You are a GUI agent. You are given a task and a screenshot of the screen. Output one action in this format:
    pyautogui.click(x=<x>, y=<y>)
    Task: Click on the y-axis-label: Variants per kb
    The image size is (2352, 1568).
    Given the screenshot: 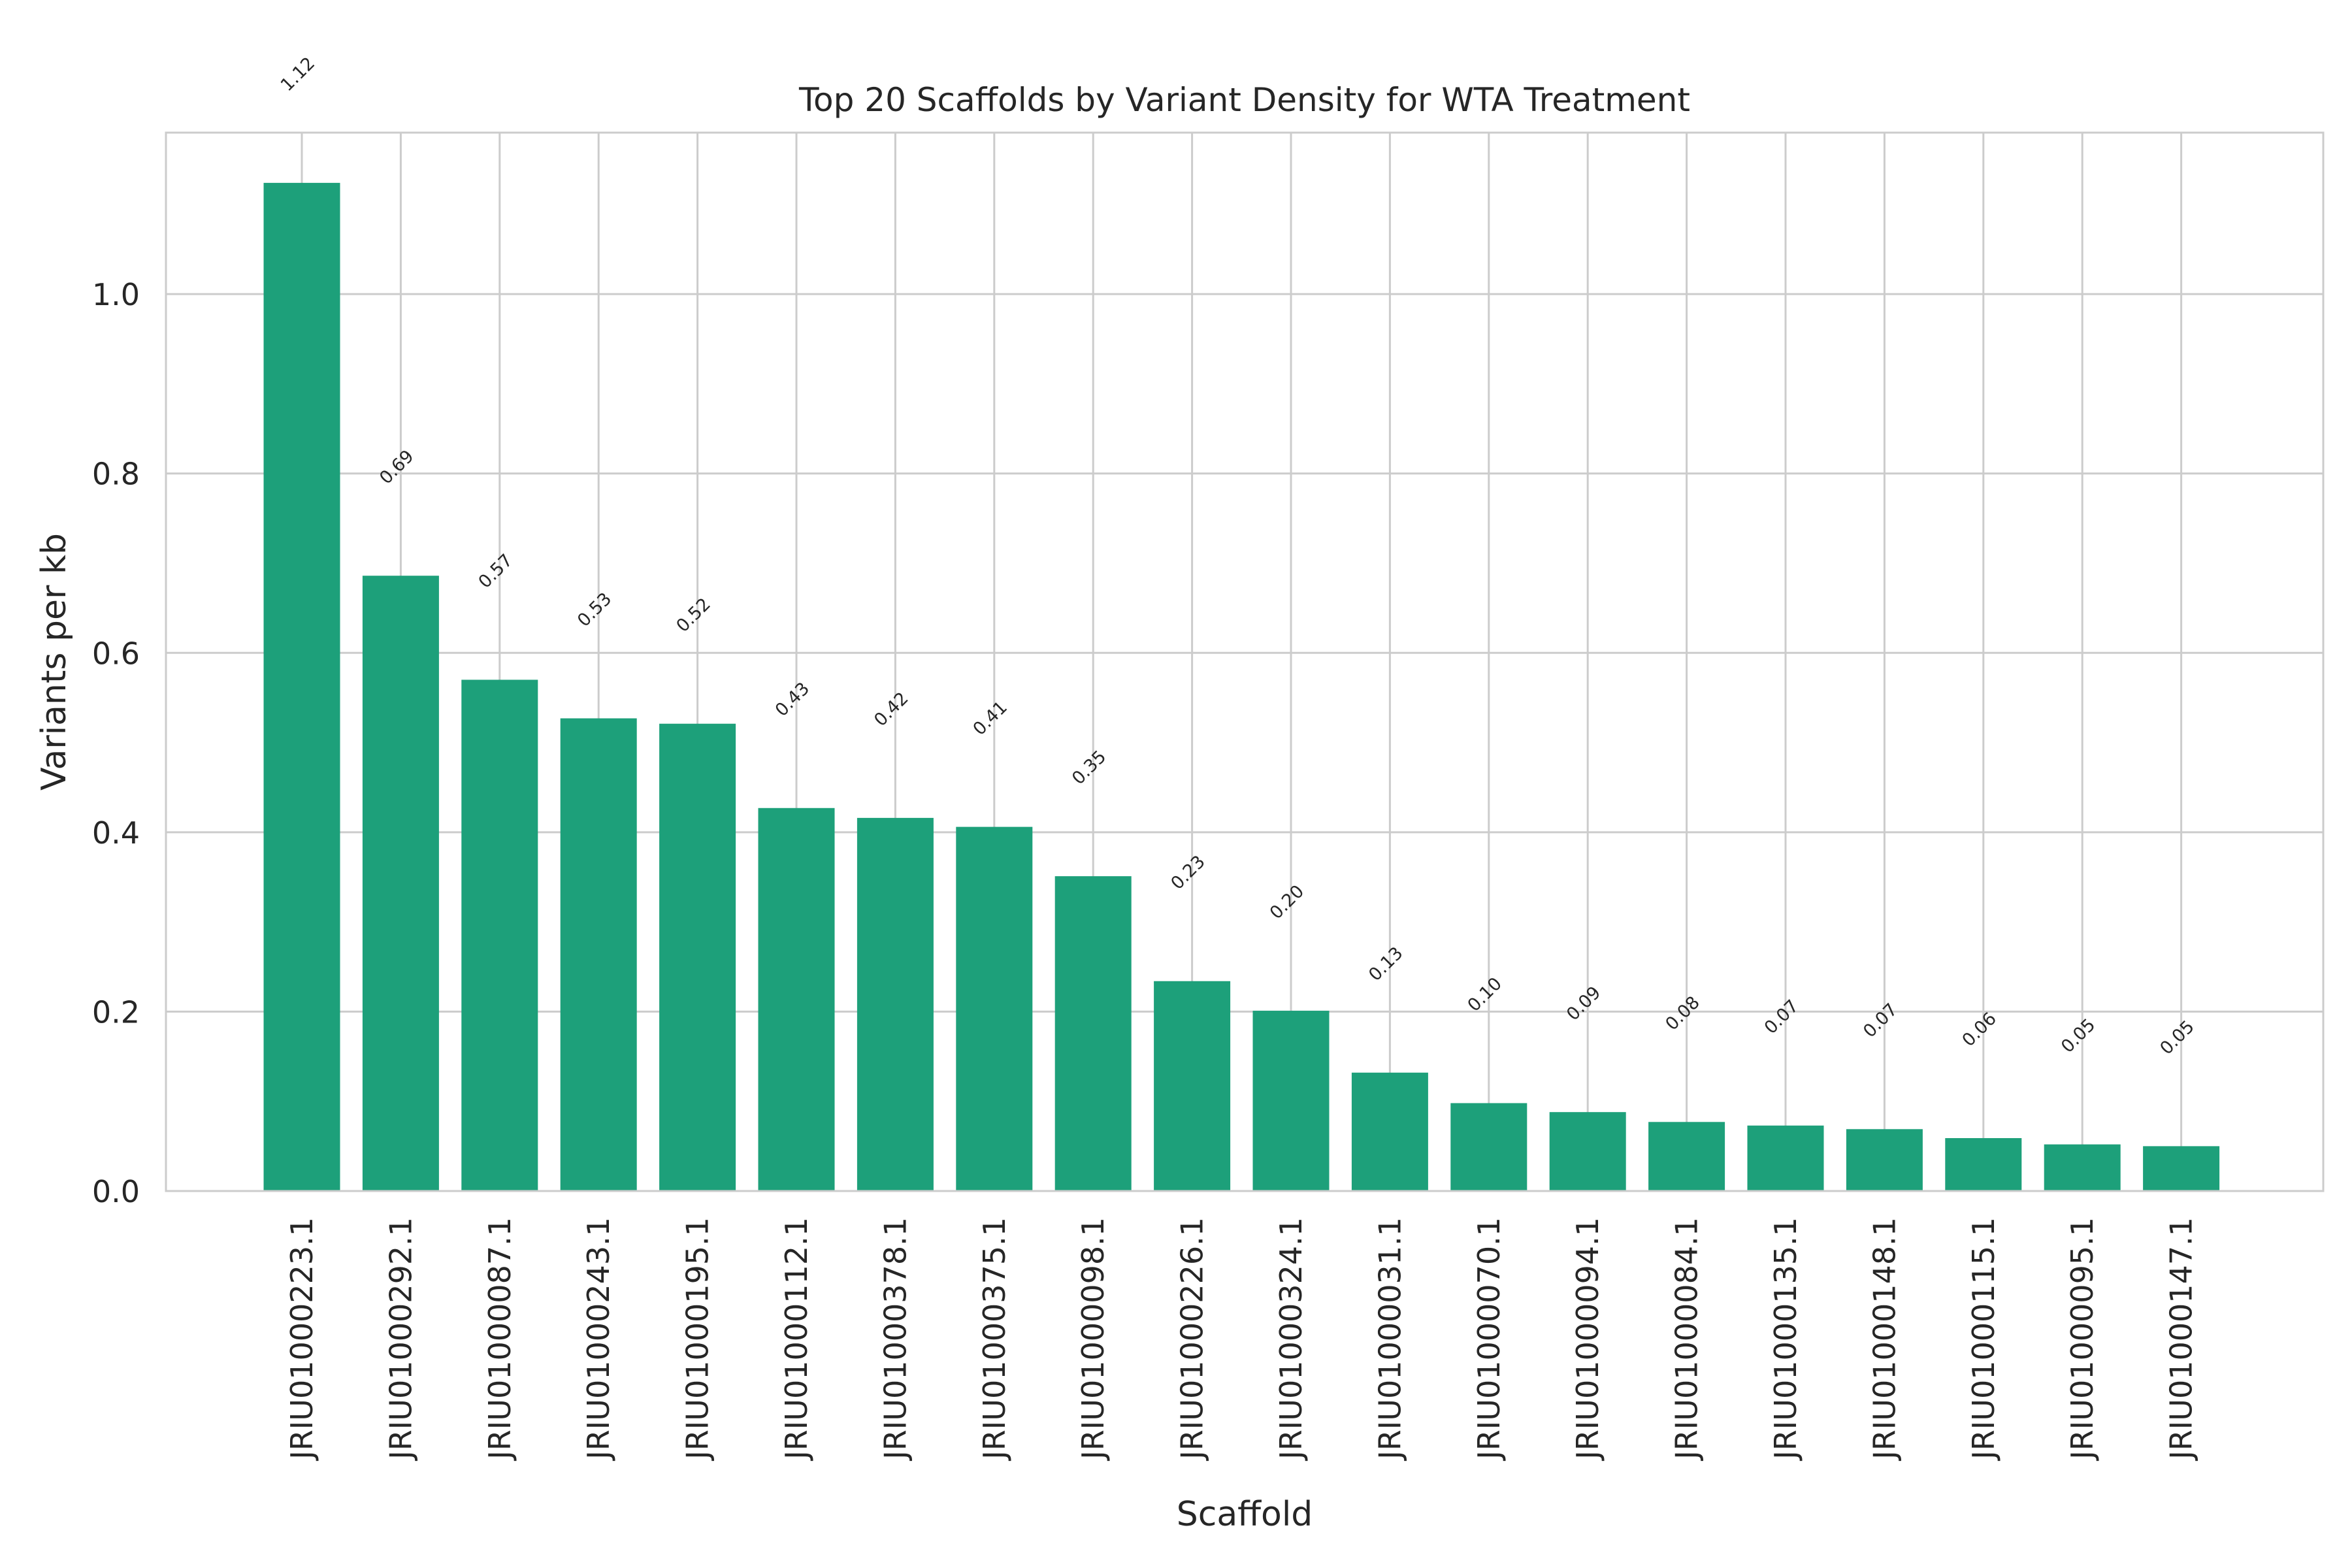 What is the action you would take?
    pyautogui.click(x=54, y=662)
    